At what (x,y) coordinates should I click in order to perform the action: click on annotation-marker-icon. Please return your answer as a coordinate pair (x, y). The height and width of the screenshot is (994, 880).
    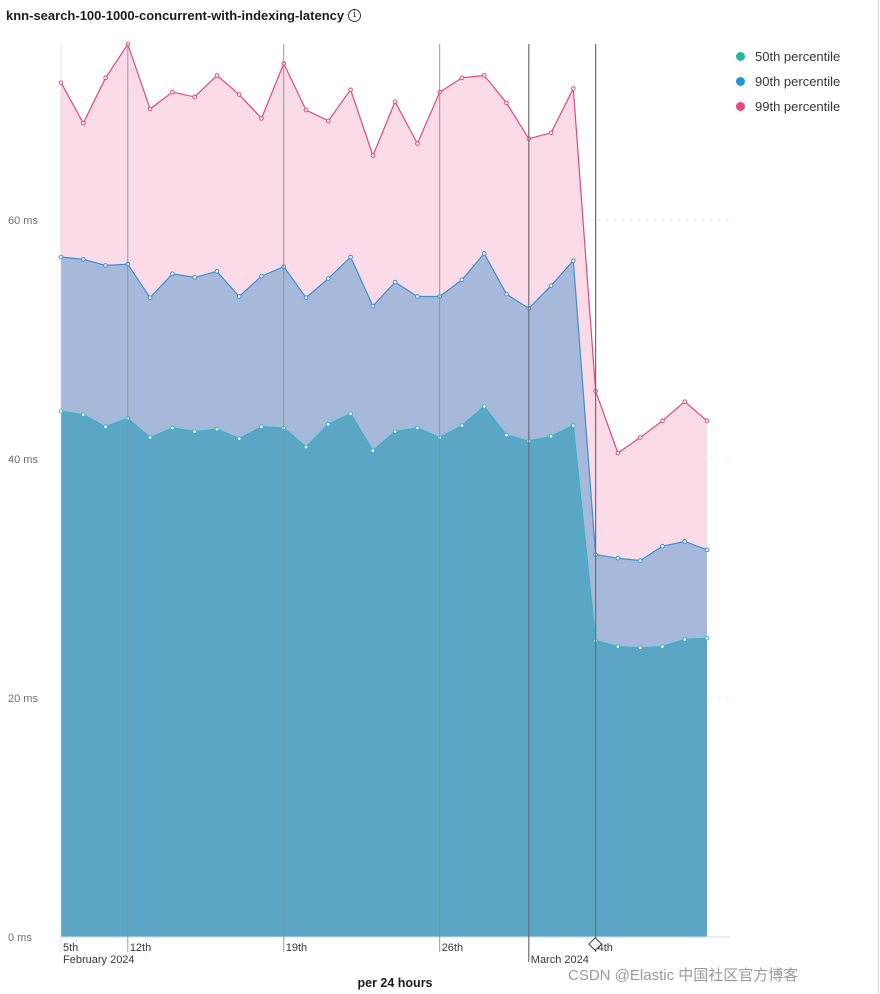
    Looking at the image, I should click on (595, 944).